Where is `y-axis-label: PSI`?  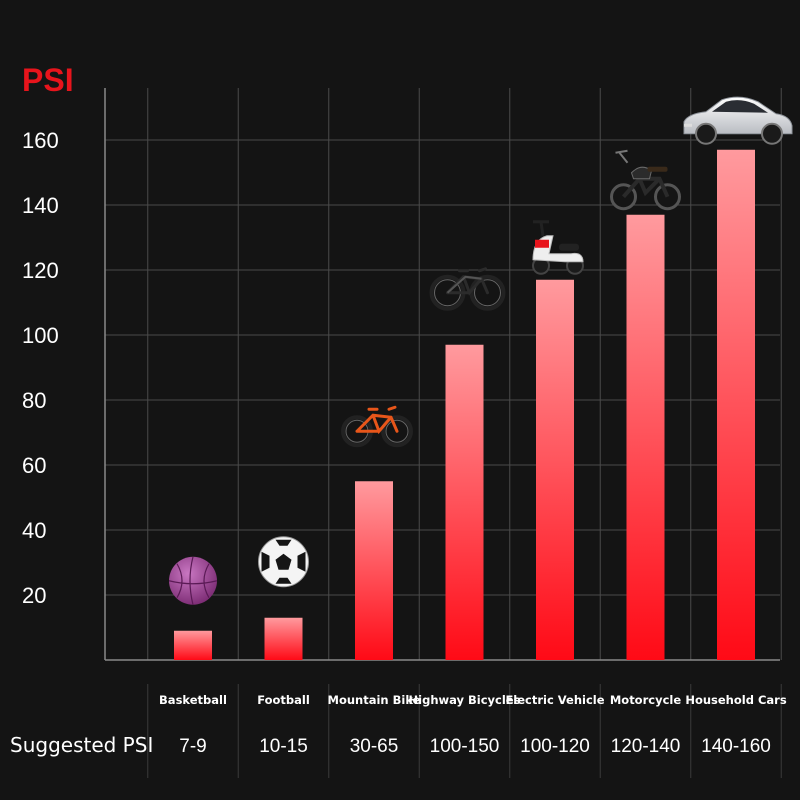
y-axis-label: PSI is located at coordinates (48, 80).